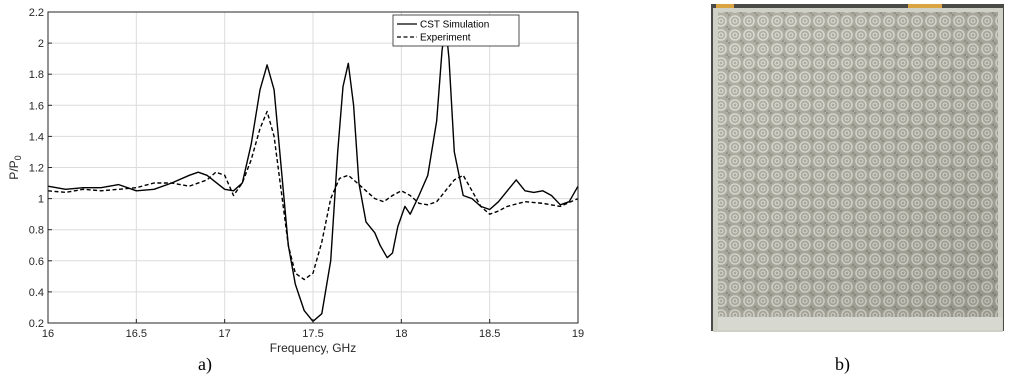 This screenshot has height=387, width=1011. Describe the element at coordinates (489, 334) in the screenshot. I see `x-tick-label: 18.5` at that location.